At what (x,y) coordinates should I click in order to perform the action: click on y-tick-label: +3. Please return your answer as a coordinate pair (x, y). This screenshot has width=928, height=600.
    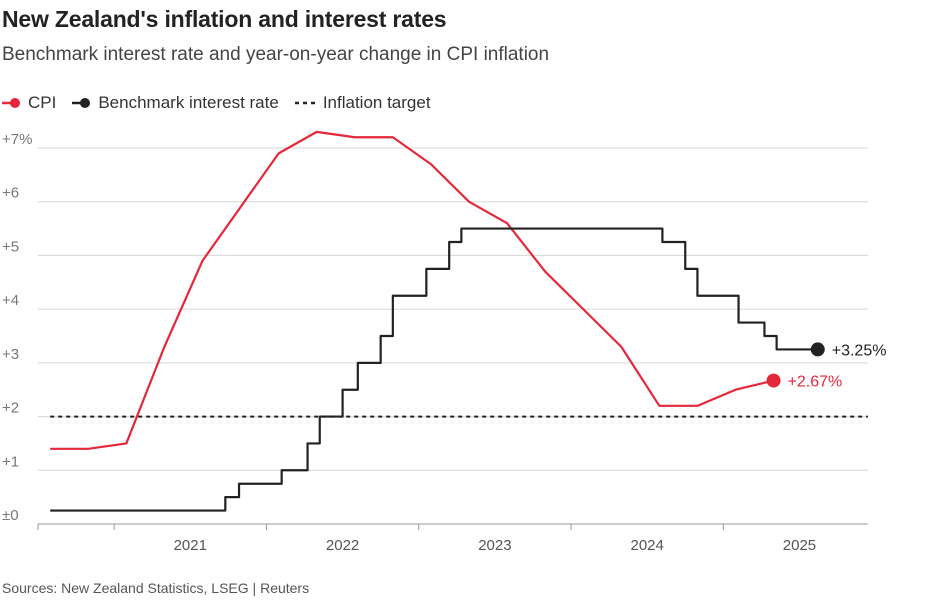
    Looking at the image, I should click on (10, 354).